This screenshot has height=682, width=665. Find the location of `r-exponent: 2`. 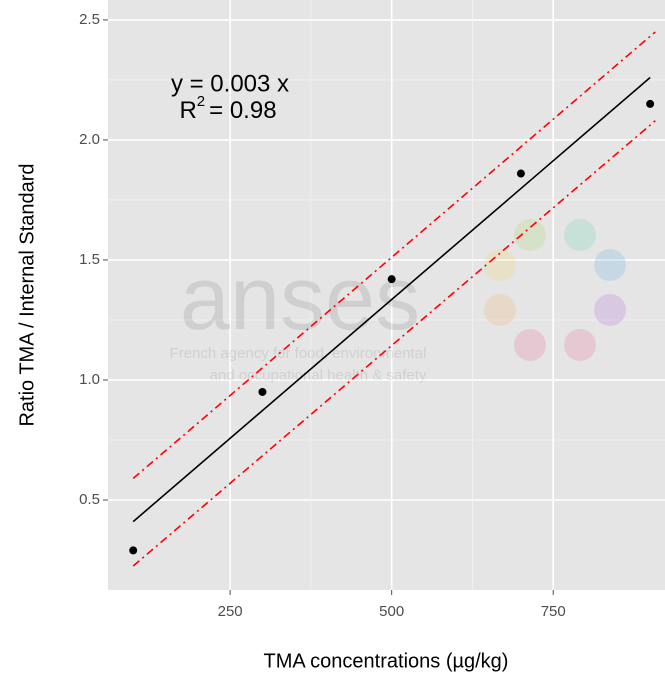

r-exponent: 2 is located at coordinates (201, 101).